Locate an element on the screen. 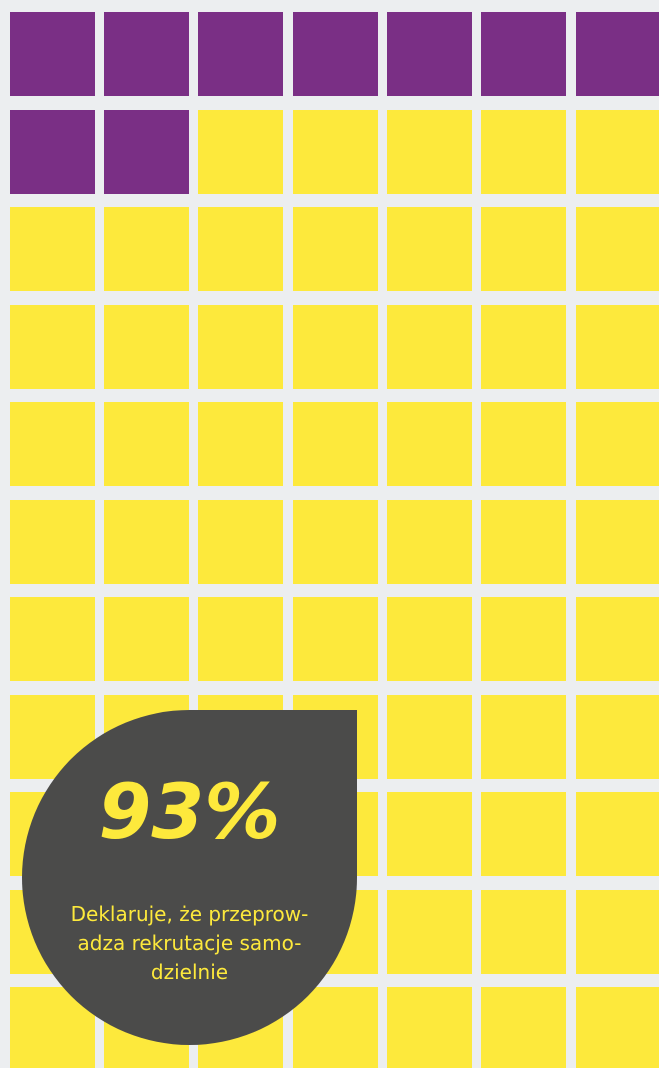 Image resolution: width=659 pixels, height=1068 pixels. stat-description-line: dzielnie is located at coordinates (189, 972).